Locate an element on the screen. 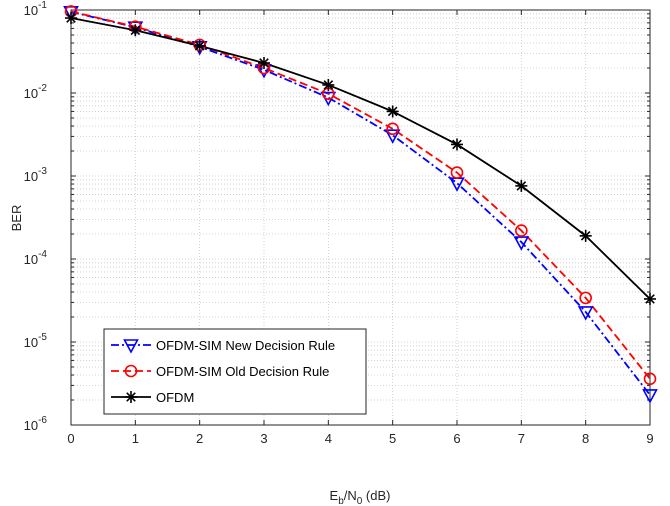 Image resolution: width=670 pixels, height=506 pixels. y-tick-labels: 10⁻⁶ 10⁻⁵ 10⁻⁴ 10⁻³ 10⁻² 10⁻¹ is located at coordinates (36, 216).